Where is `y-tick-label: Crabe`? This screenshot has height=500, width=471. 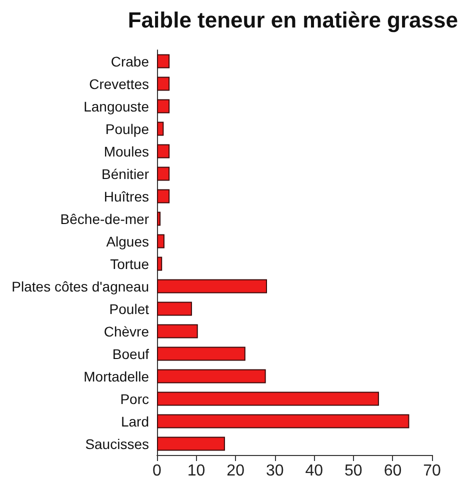
y-tick-label: Crabe is located at coordinates (130, 61).